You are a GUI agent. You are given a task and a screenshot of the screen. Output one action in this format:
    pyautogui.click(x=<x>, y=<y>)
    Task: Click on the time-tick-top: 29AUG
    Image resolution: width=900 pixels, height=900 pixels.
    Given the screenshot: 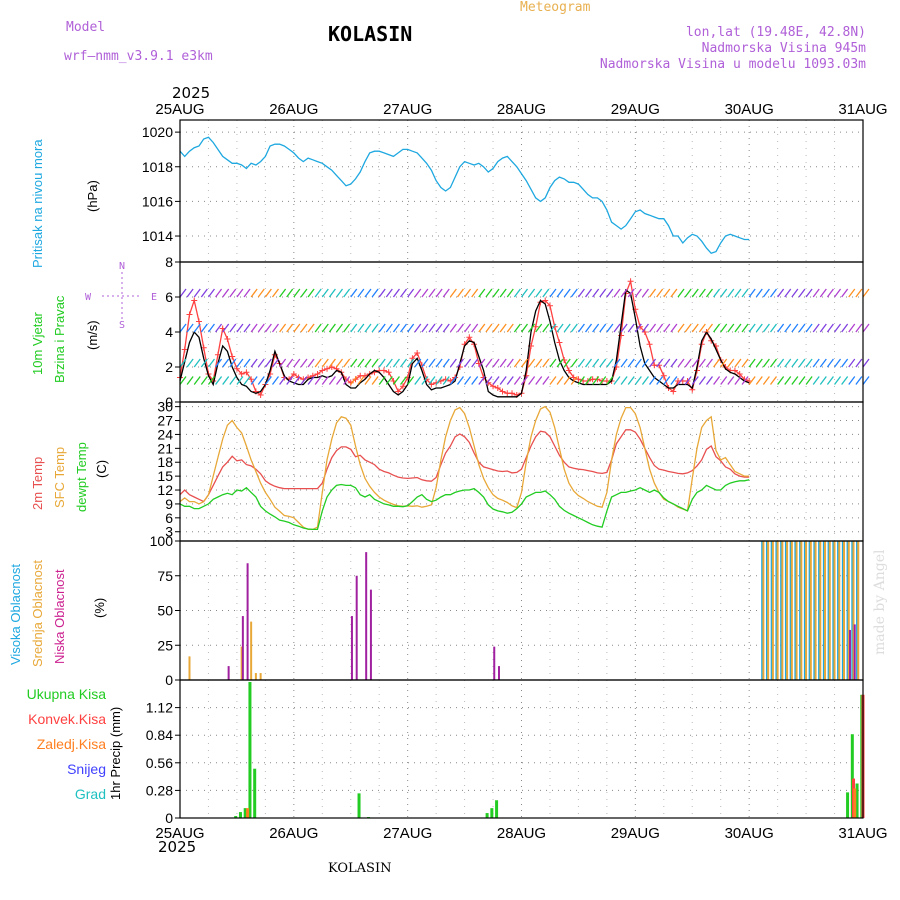 What is the action you would take?
    pyautogui.click(x=635, y=109)
    